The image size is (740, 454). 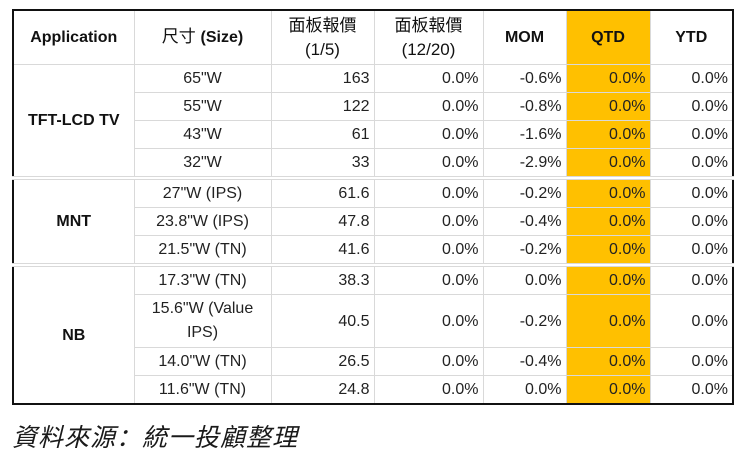 What do you see at coordinates (428, 49) in the screenshot?
I see `header-price-prev-line2: (12/20)` at bounding box center [428, 49].